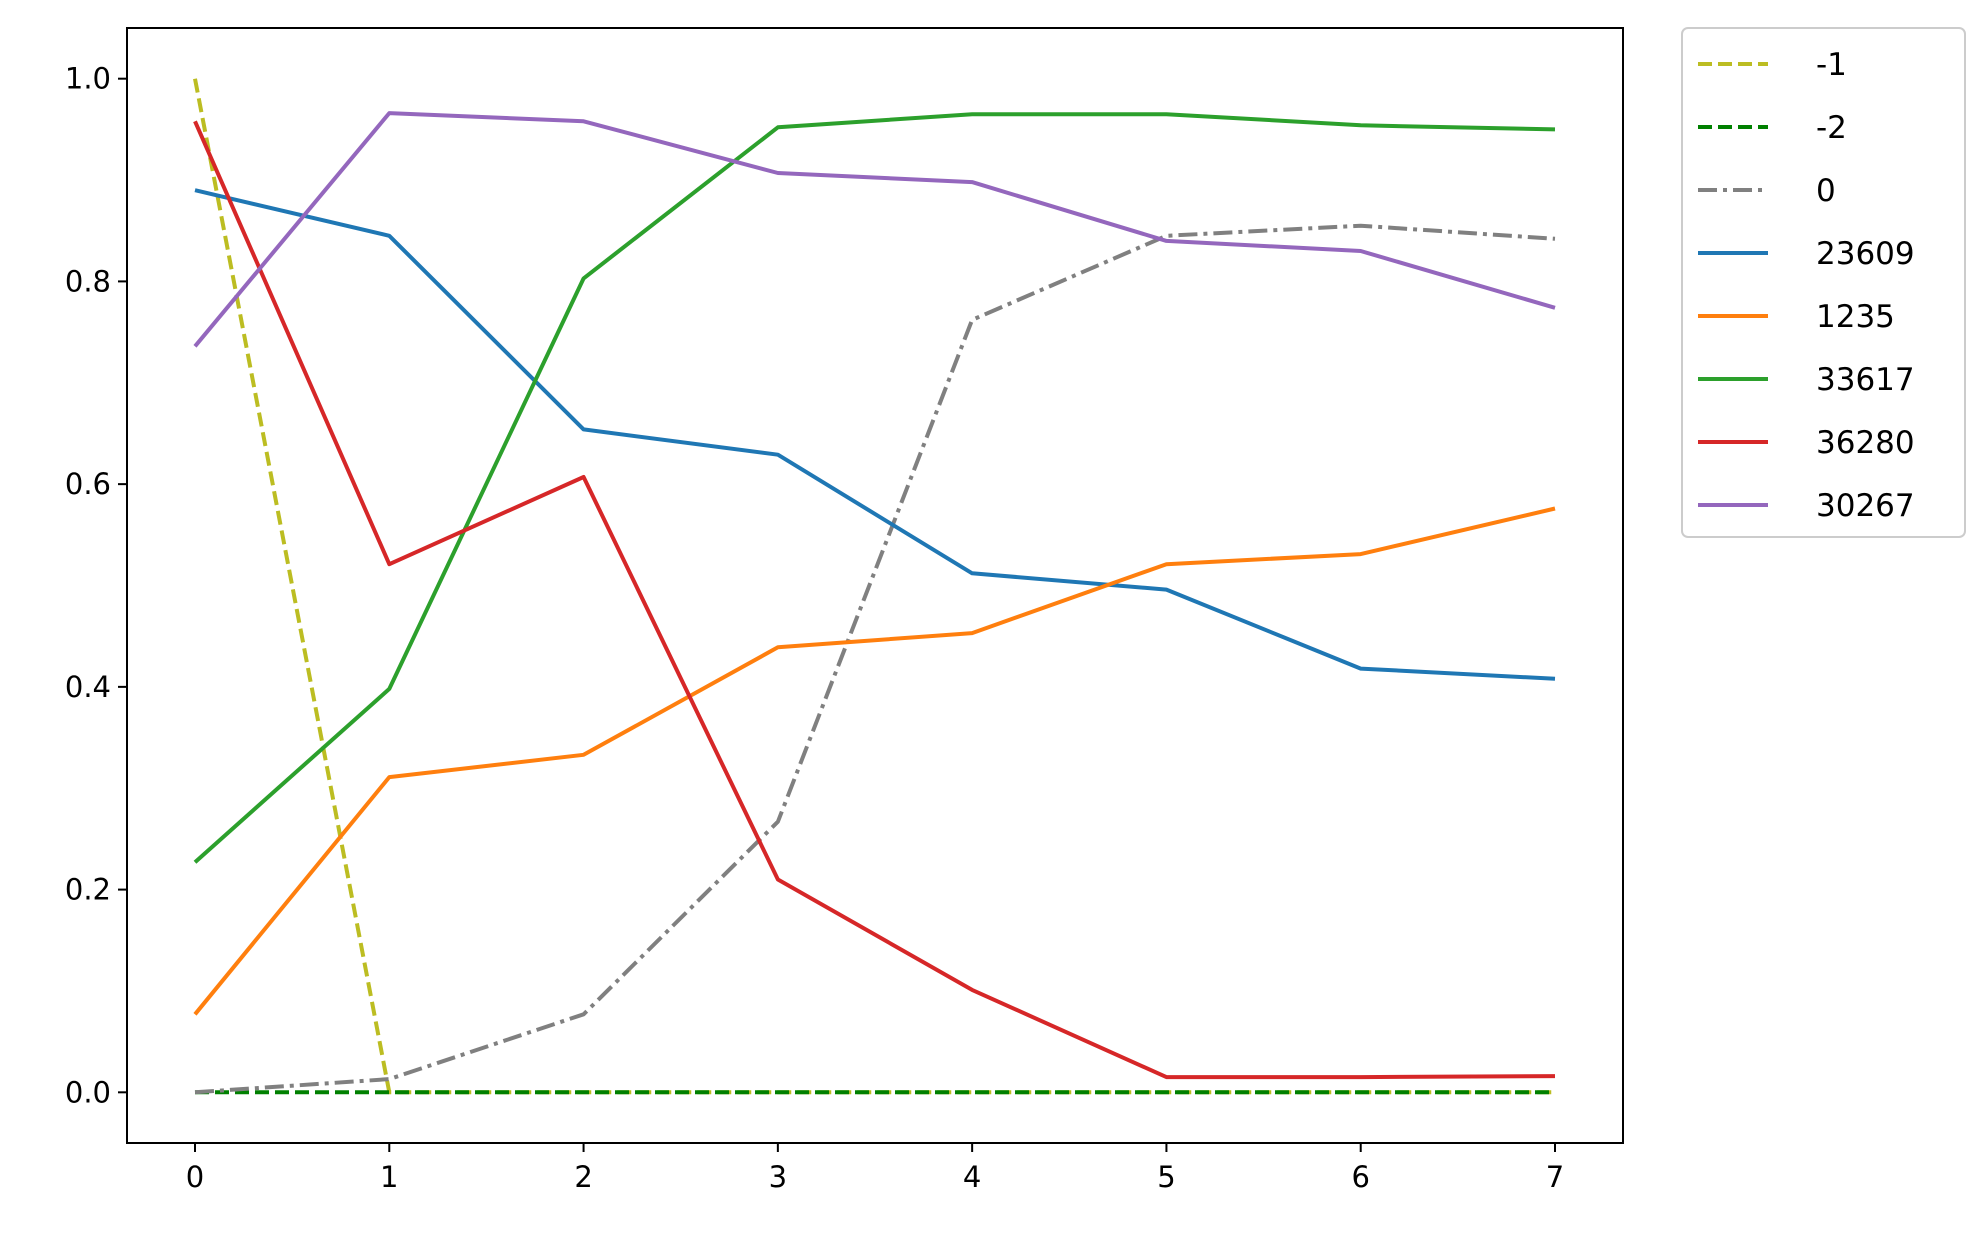 The width and height of the screenshot is (1985, 1239). What do you see at coordinates (88, 281) in the screenshot?
I see `y-tick-label: 0.8` at bounding box center [88, 281].